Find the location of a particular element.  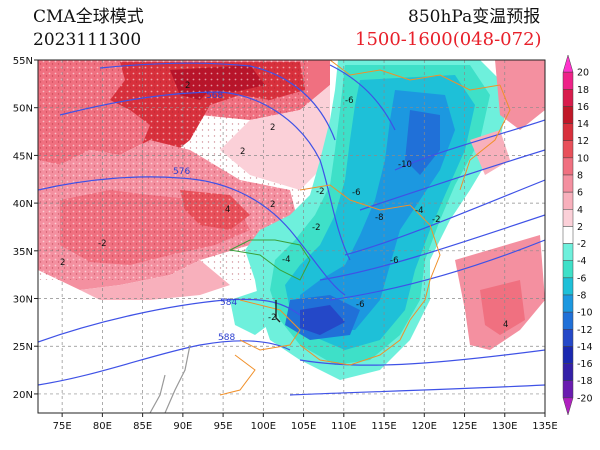

colorbar-label: -14 is located at coordinates (585, 347).